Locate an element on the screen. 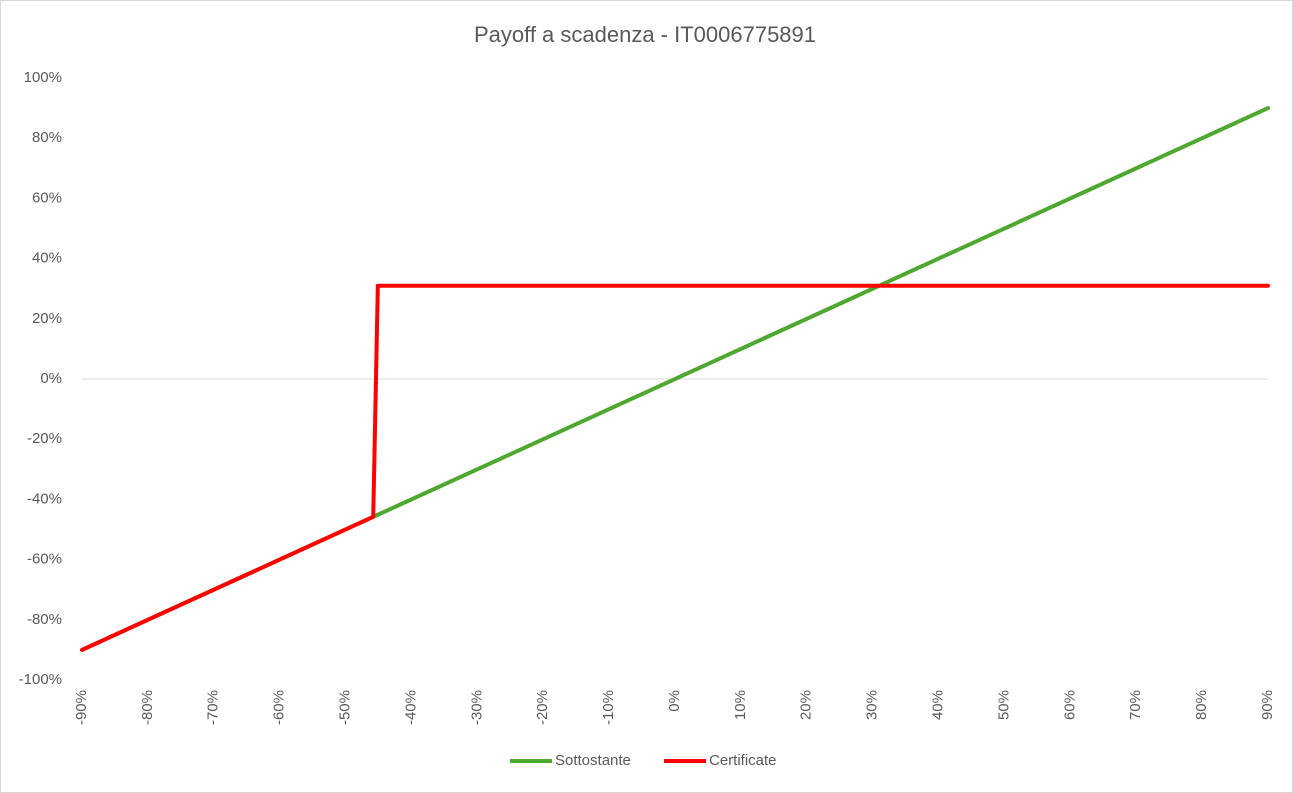 Image resolution: width=1293 pixels, height=793 pixels. x-tick-label: 50% is located at coordinates (1003, 705).